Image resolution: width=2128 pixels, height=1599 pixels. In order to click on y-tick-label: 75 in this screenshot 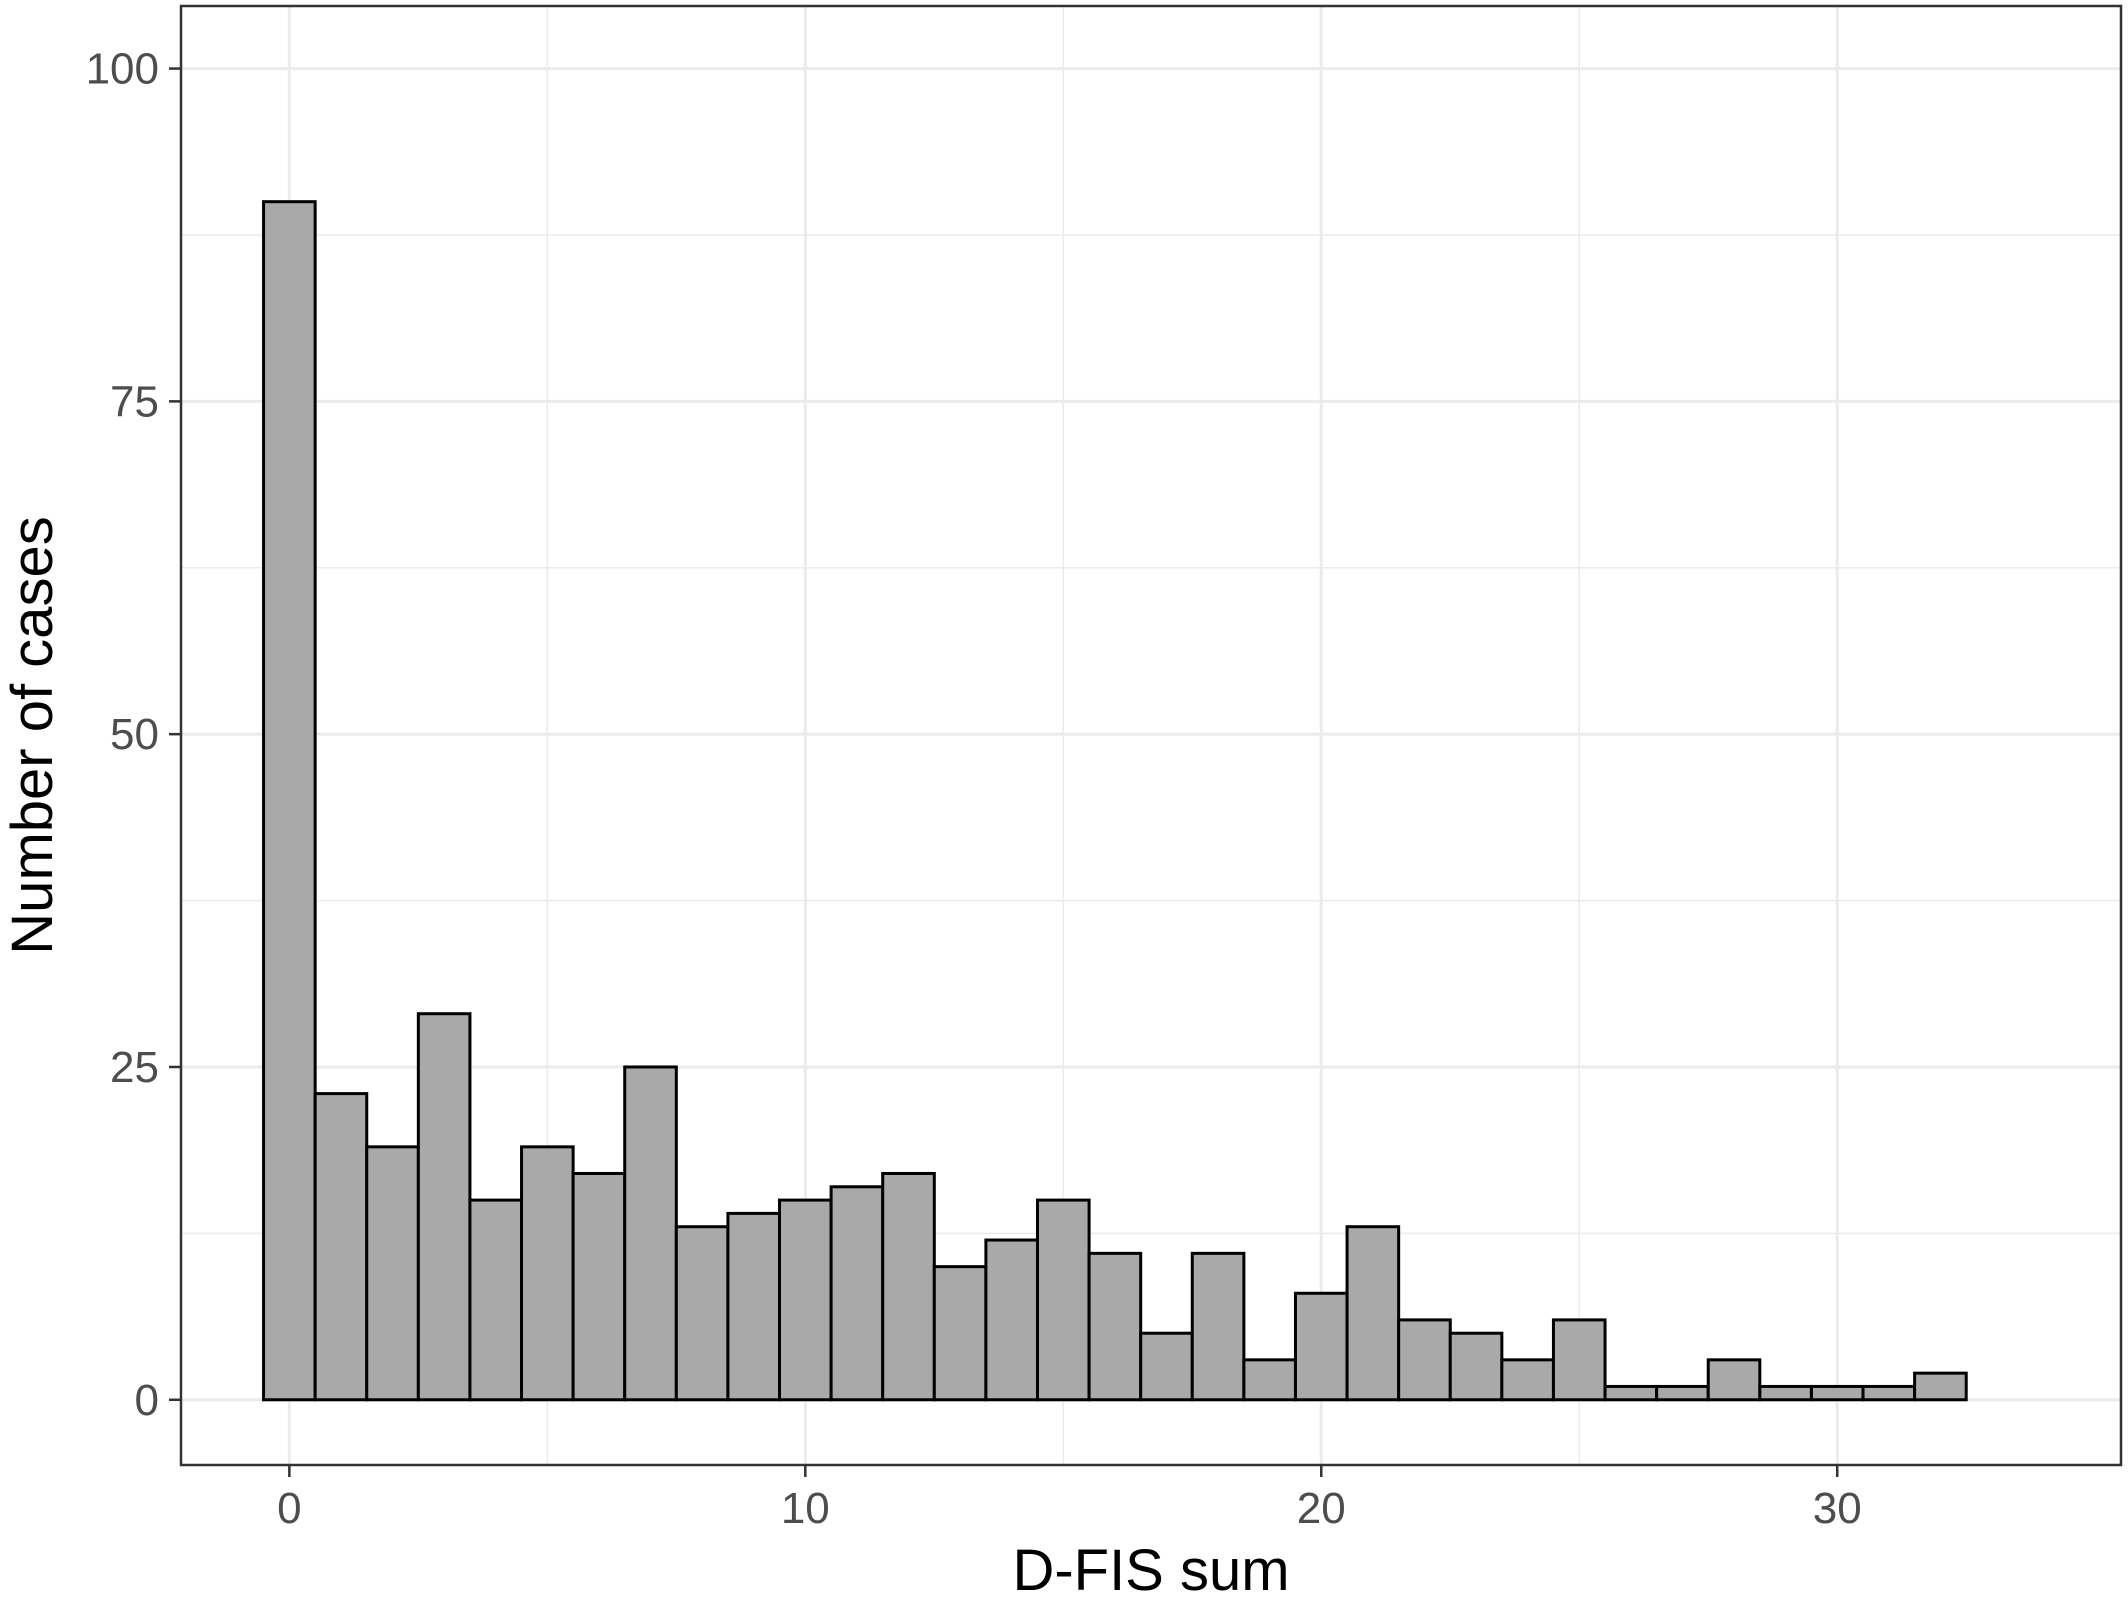, I will do `click(134, 401)`.